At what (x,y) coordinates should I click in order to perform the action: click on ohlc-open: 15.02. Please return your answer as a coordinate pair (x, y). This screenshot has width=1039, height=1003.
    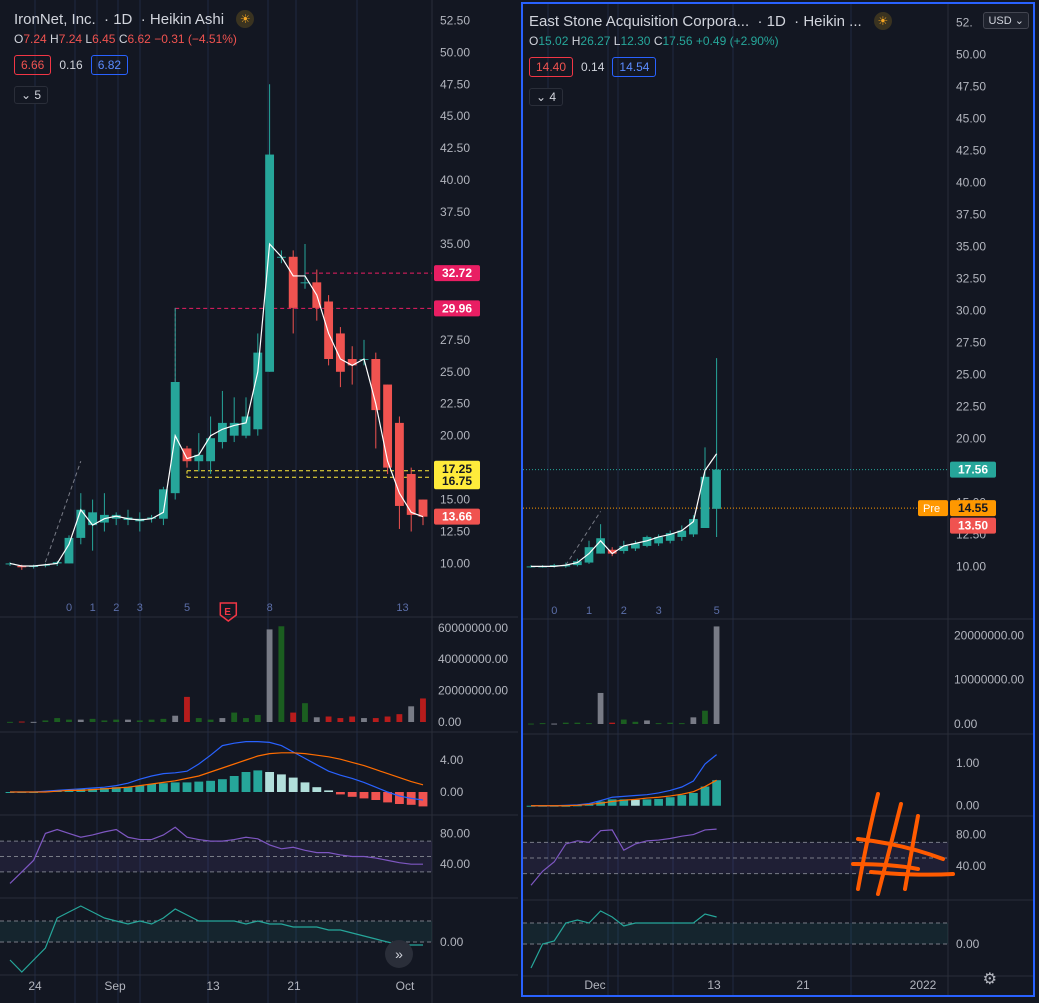
    Looking at the image, I should click on (553, 41).